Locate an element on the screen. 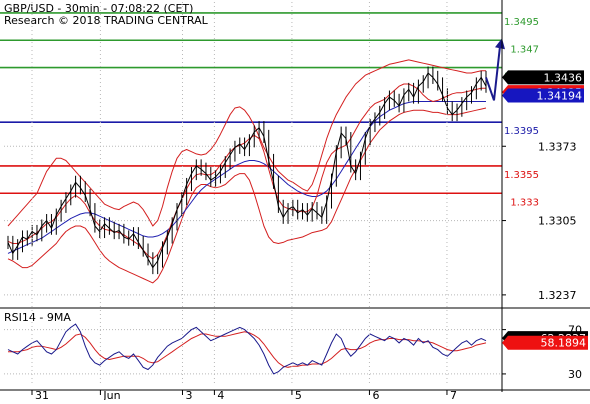 The height and width of the screenshot is (404, 590). level-label: 1.3395 is located at coordinates (521, 131).